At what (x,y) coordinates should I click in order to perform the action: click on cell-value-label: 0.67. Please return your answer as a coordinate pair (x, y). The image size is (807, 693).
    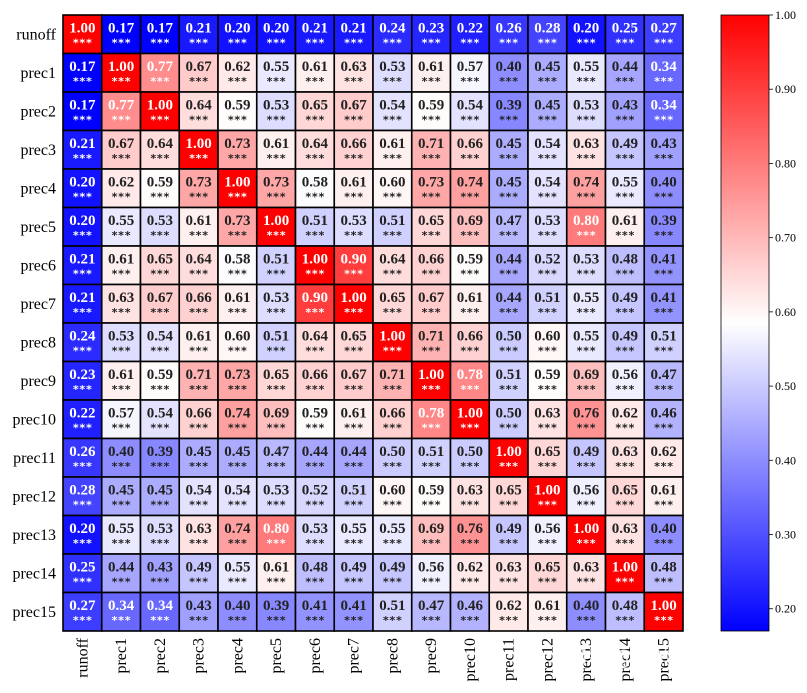
    Looking at the image, I should click on (121, 144).